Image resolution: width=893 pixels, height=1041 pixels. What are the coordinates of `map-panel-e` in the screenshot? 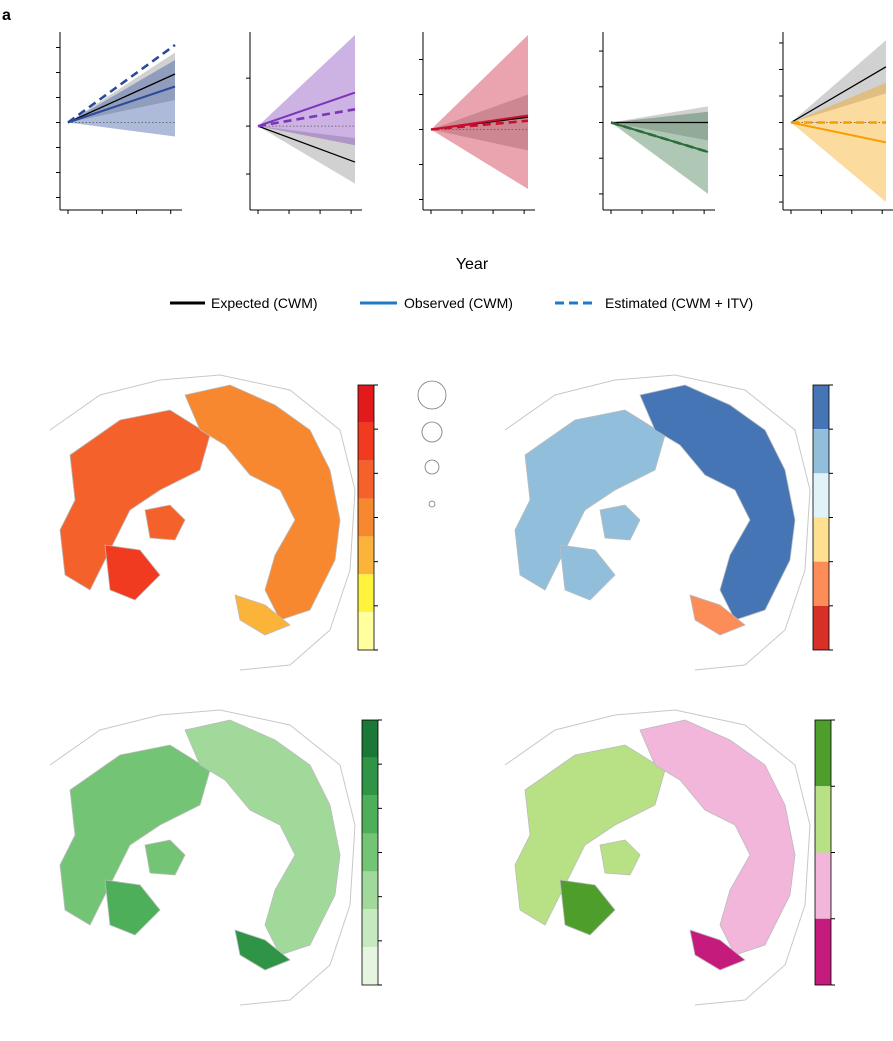 It's located at (669, 857).